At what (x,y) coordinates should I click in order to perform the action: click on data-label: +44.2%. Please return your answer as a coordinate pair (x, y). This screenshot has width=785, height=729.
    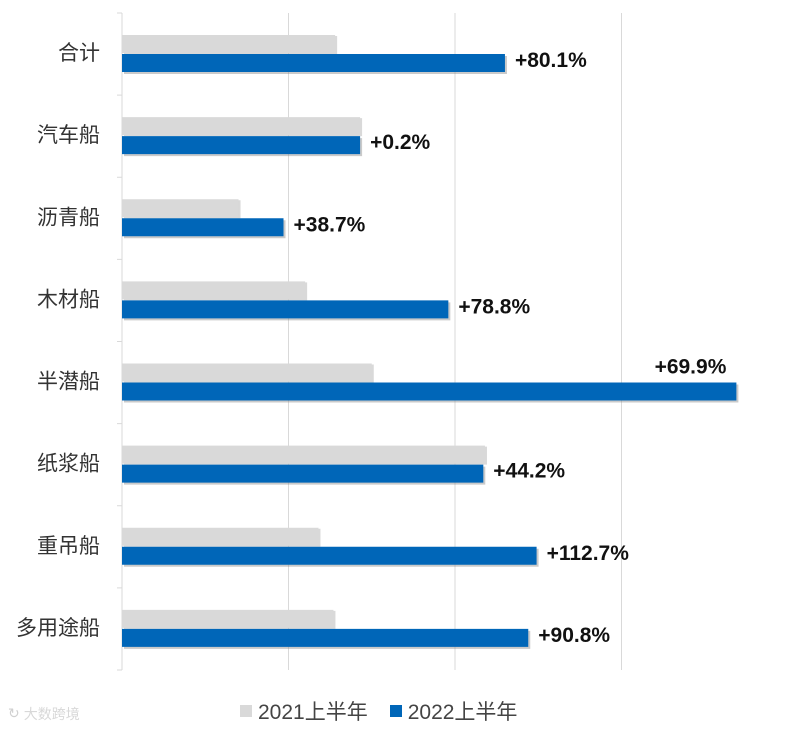
    Looking at the image, I should click on (529, 471).